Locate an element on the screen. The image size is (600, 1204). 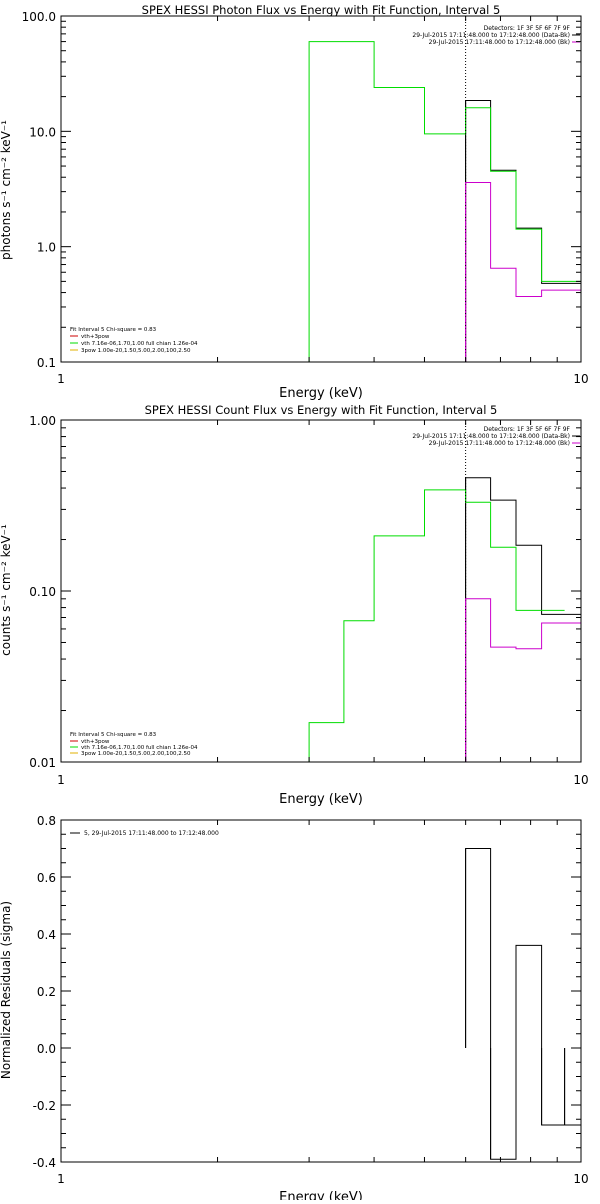
y-tick-label: 0.0 is located at coordinates (46, 1049).